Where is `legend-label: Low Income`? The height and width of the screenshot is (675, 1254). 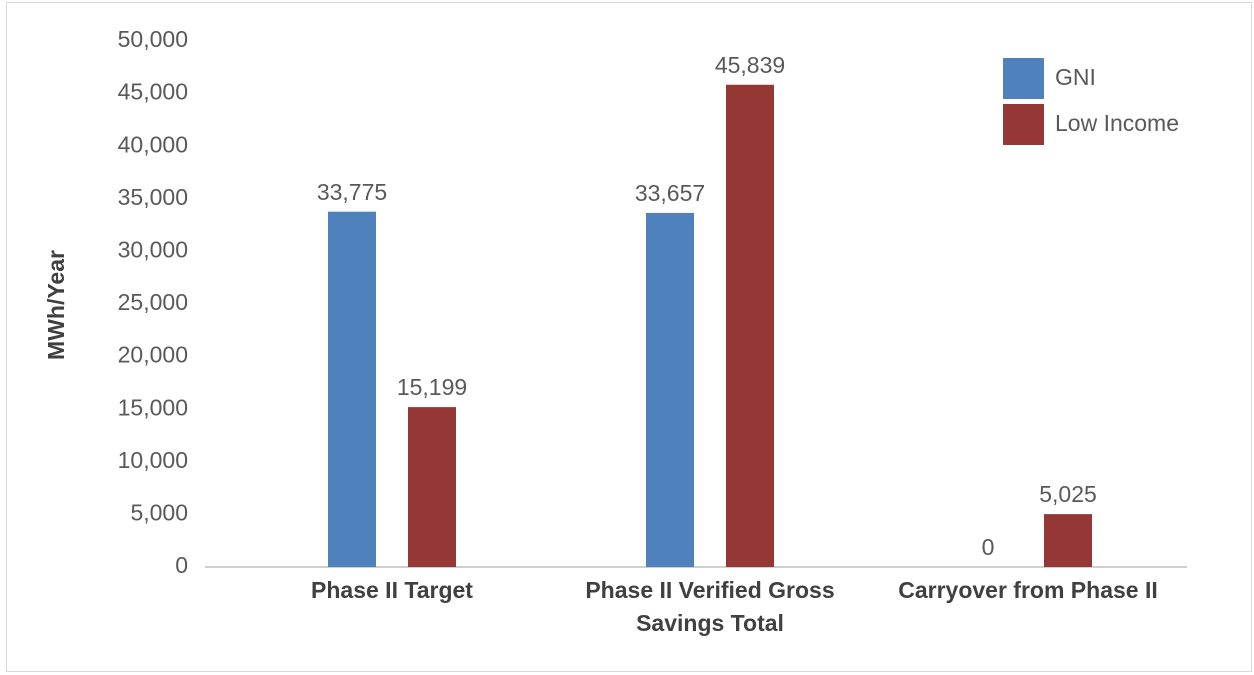 legend-label: Low Income is located at coordinates (1117, 123).